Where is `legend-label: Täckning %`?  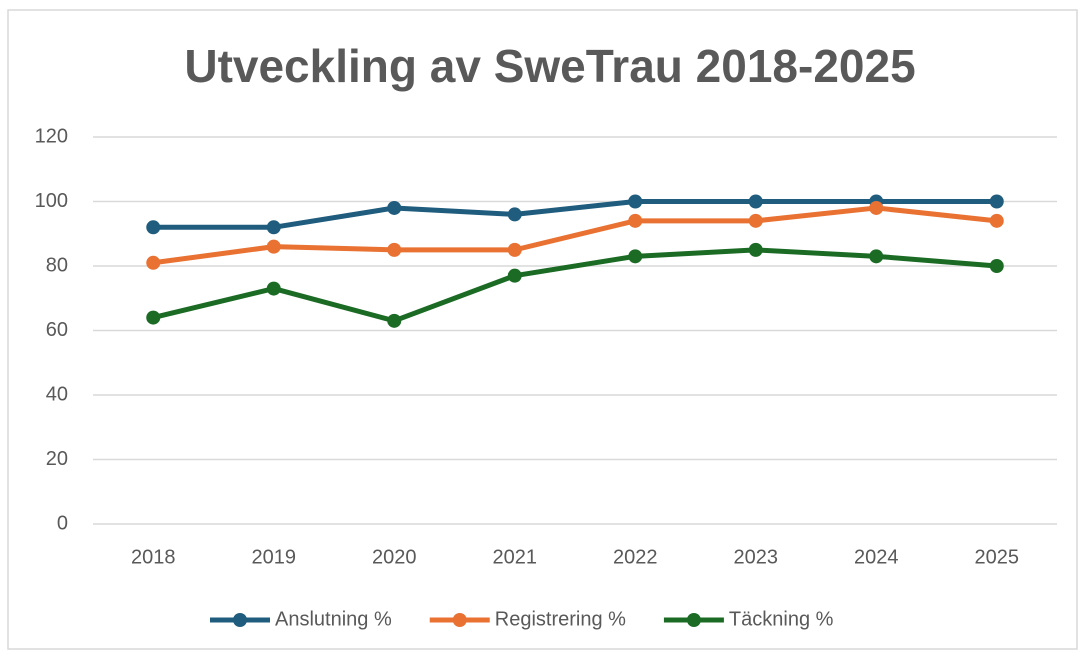 legend-label: Täckning % is located at coordinates (781, 619).